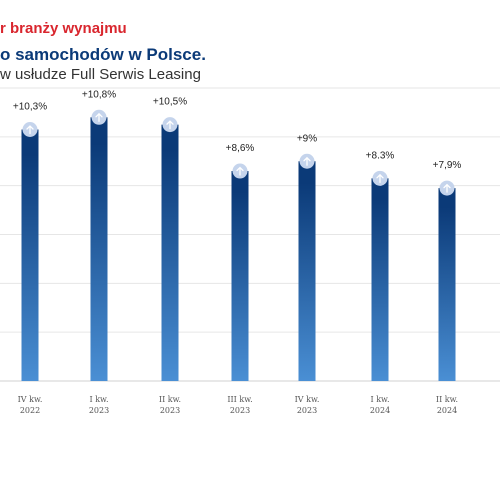  Describe the element at coordinates (103, 54) in the screenshot. I see `chart-title-line-2: o samochodów w Polsce.` at that location.